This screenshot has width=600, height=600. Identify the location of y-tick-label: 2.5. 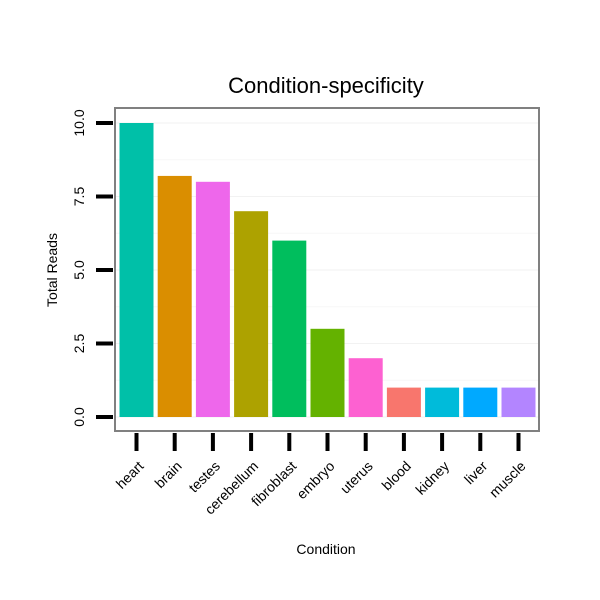
(79, 344).